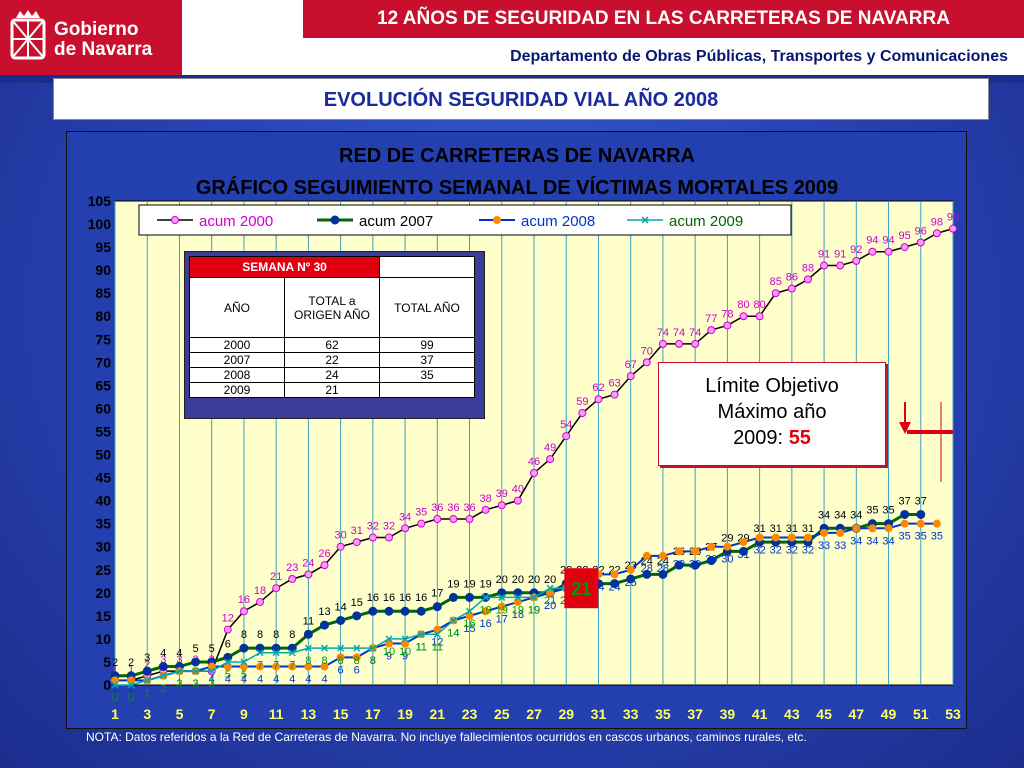 This screenshot has height=768, width=1024. Describe the element at coordinates (103, 478) in the screenshot. I see `y-tick-label: 45` at that location.